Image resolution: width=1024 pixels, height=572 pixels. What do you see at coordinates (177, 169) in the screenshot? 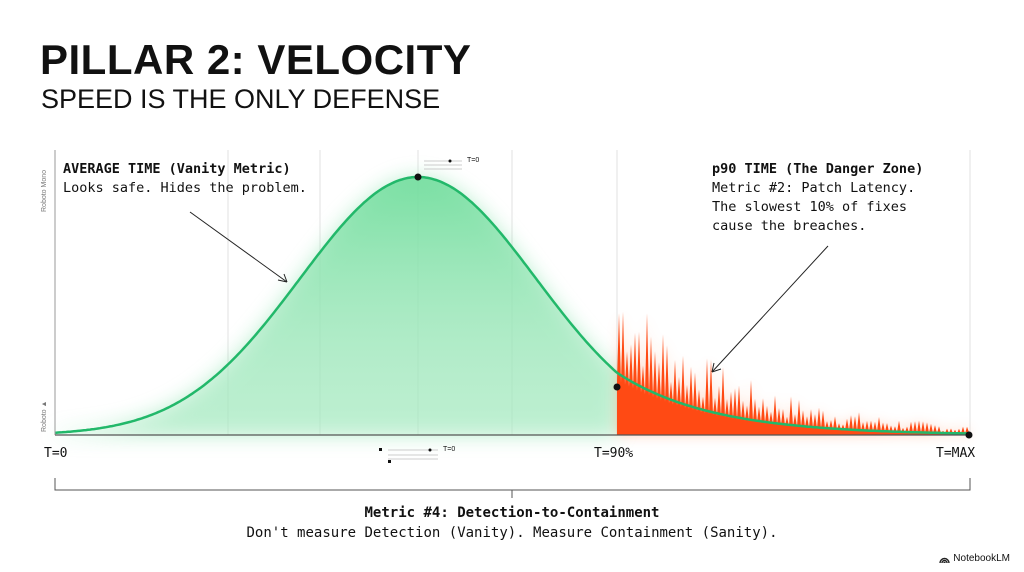
I see `left-annotation-heading: AVERAGE TIME (Vanity Metric)` at bounding box center [177, 169].